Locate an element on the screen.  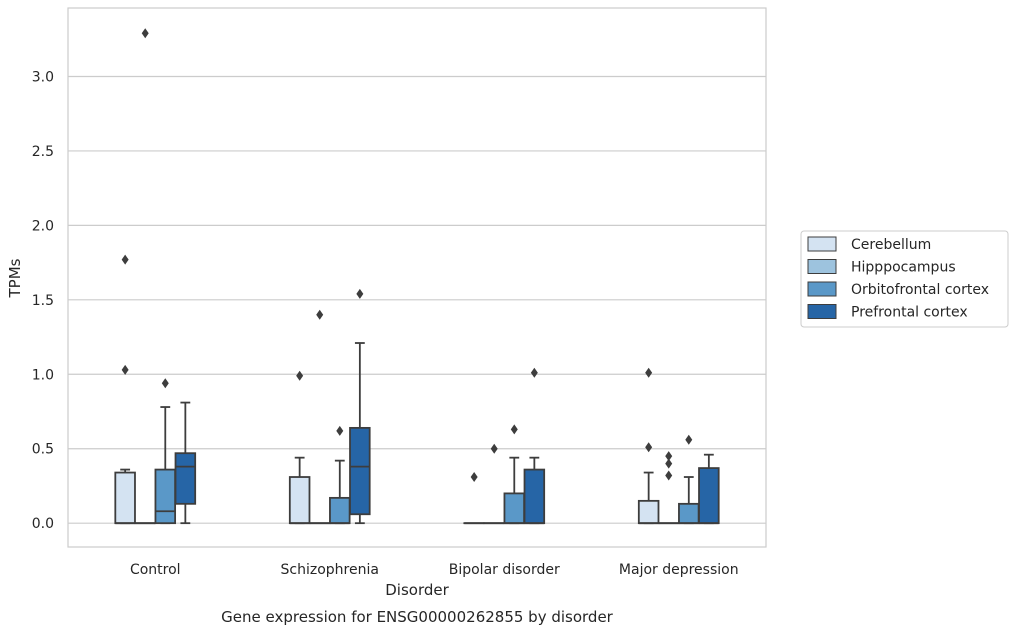
y-tick-label: 0.5 is located at coordinates (43, 450).